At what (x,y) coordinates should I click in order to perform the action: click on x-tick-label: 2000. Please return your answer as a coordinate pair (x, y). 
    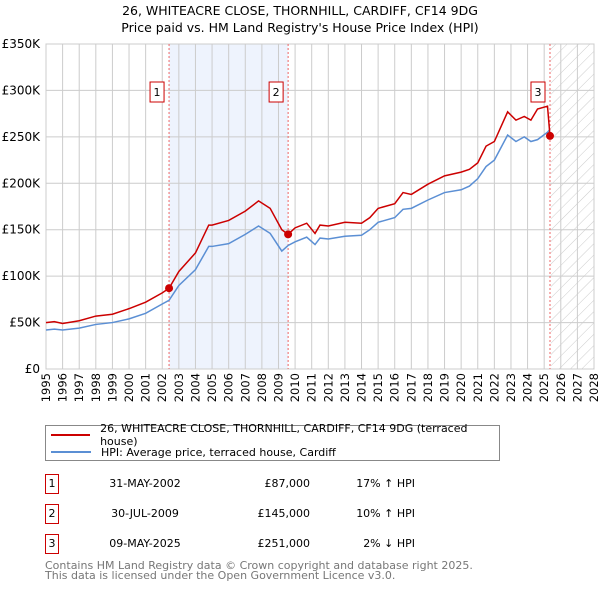
    Looking at the image, I should click on (129, 387).